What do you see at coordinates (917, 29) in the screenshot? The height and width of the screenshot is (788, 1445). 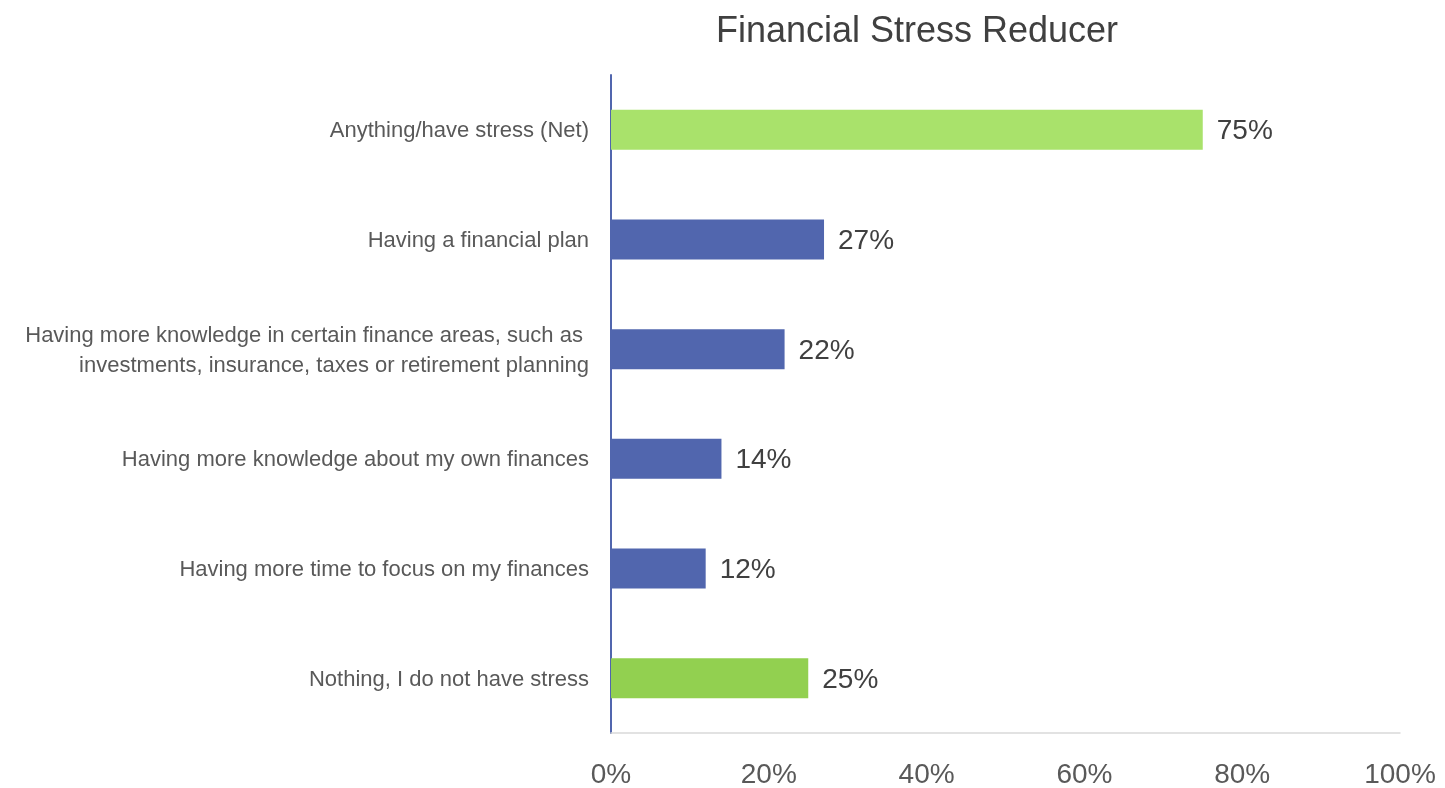 I see `chart-title: Financial Stress Reducer` at bounding box center [917, 29].